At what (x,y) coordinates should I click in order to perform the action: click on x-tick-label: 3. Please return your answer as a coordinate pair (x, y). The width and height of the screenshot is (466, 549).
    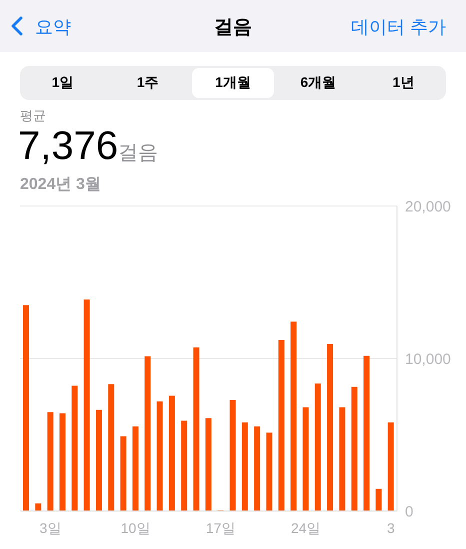
    Looking at the image, I should click on (391, 528).